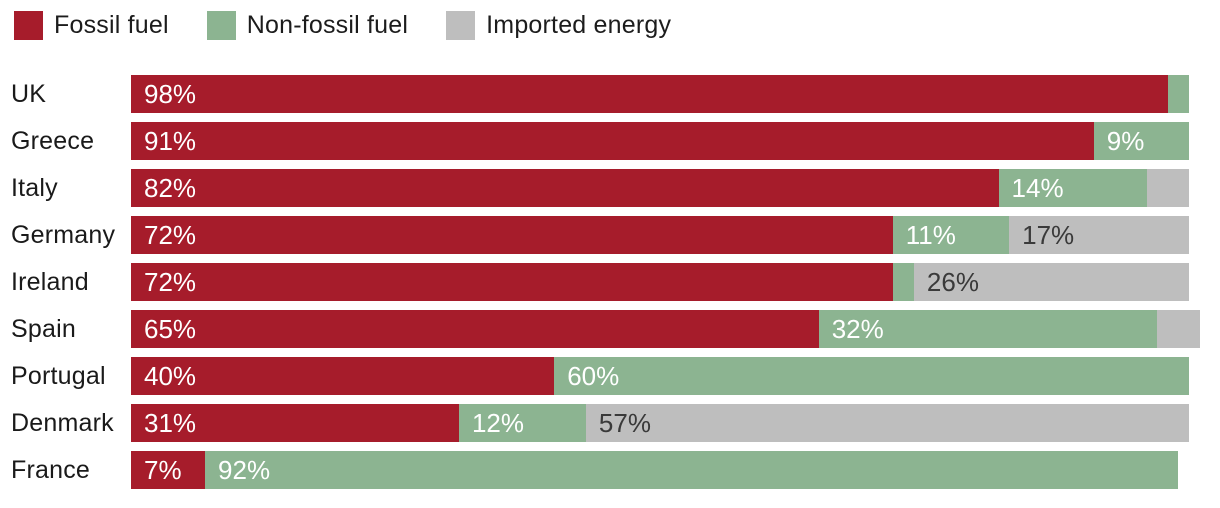  I want to click on segment-non_fossil: 60%, so click(871, 376).